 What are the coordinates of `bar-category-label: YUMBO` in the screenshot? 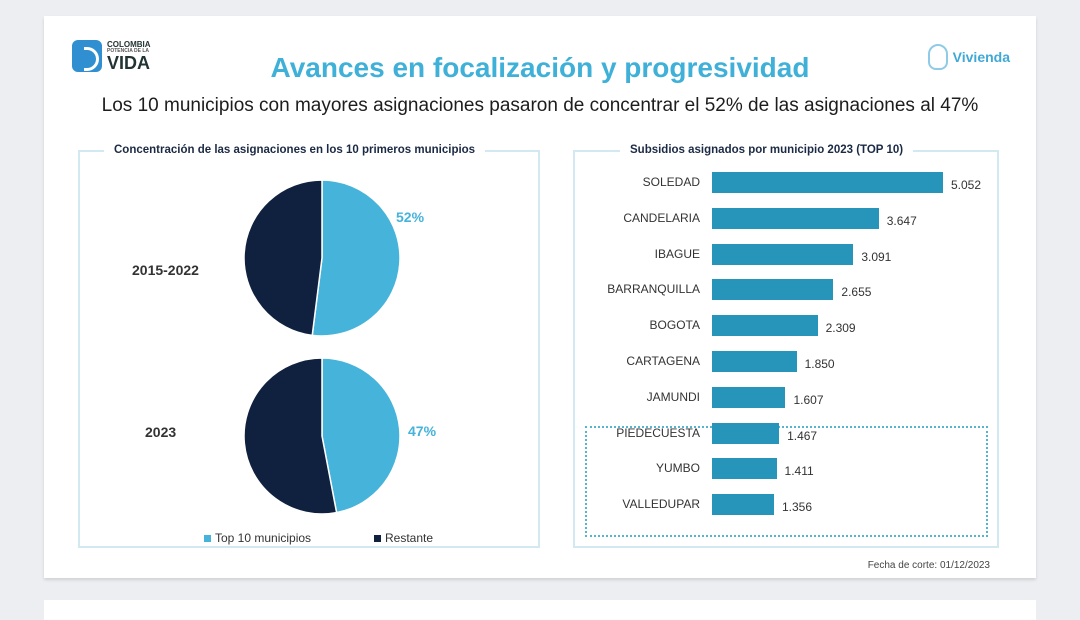 It's located at (677, 468).